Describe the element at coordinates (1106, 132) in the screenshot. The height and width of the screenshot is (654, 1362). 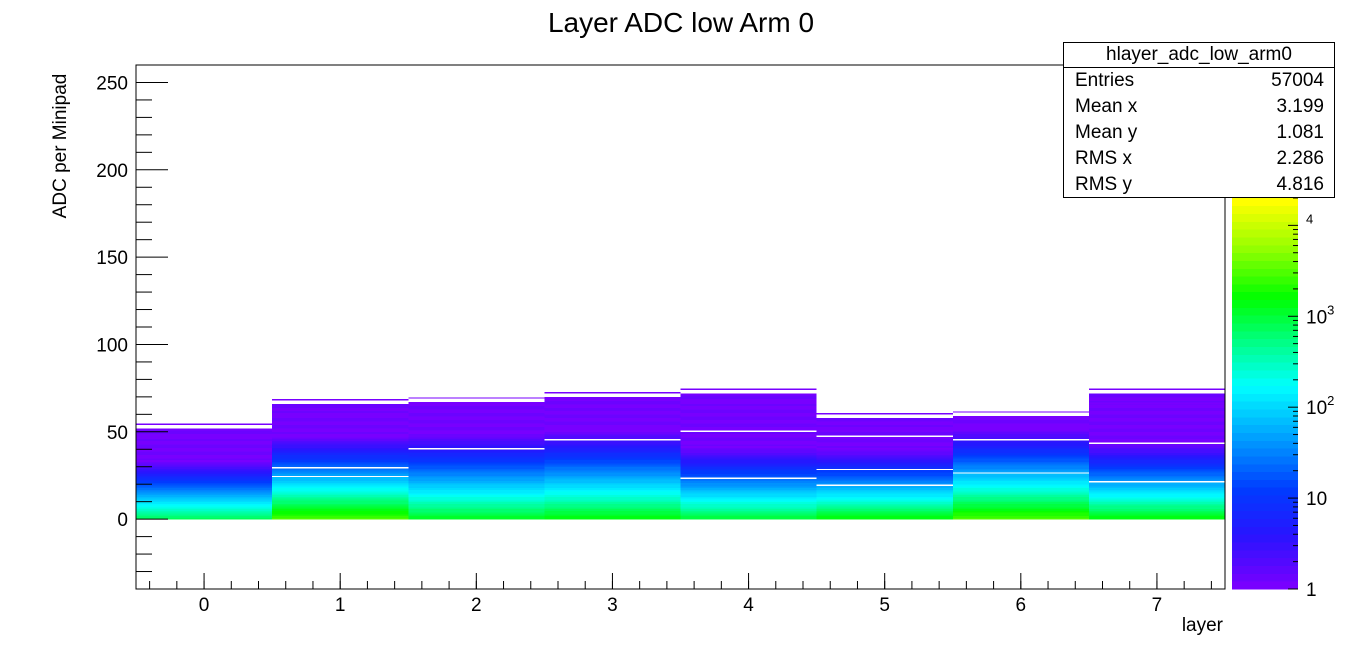
I see `stats-label: Mean y` at that location.